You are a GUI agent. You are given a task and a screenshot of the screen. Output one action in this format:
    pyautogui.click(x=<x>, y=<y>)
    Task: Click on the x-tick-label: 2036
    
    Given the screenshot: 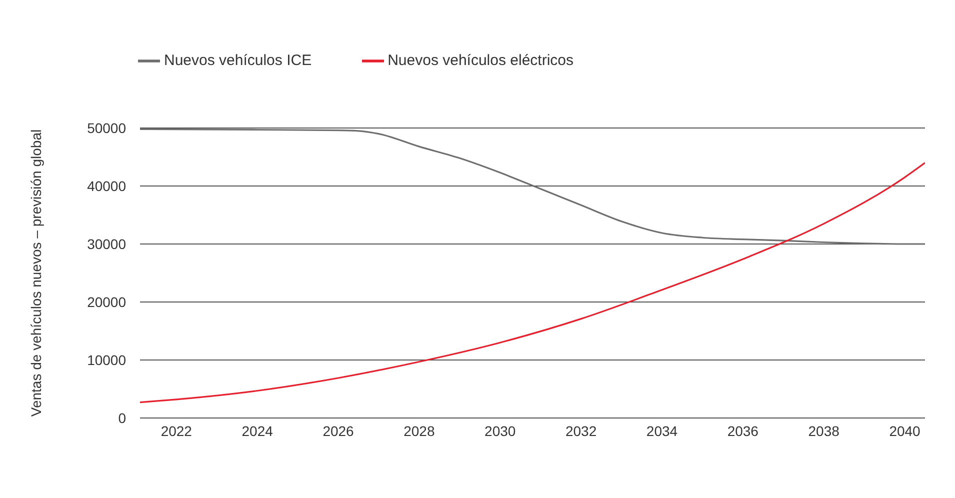 What is the action you would take?
    pyautogui.click(x=743, y=430)
    